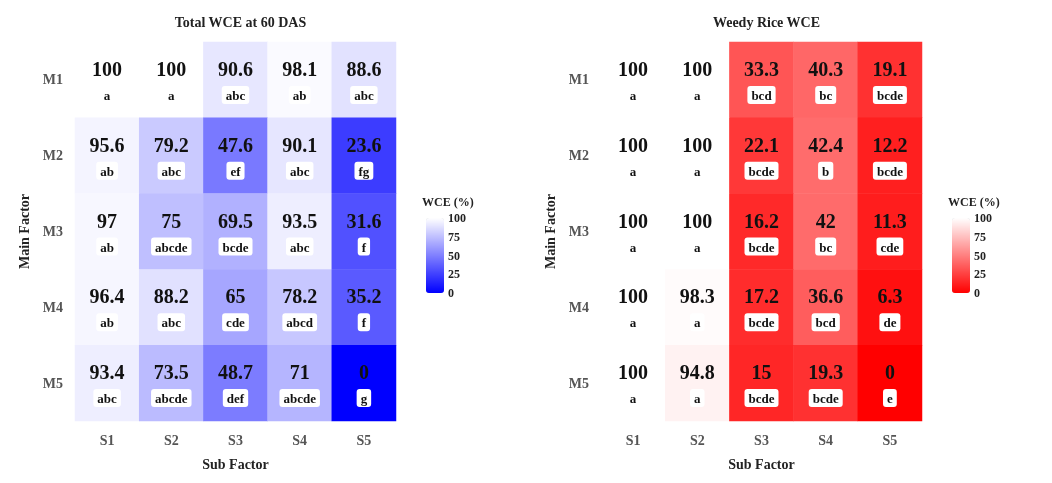 The height and width of the screenshot is (483, 1052). What do you see at coordinates (761, 156) in the screenshot?
I see `data-label: 22.1 bcde` at bounding box center [761, 156].